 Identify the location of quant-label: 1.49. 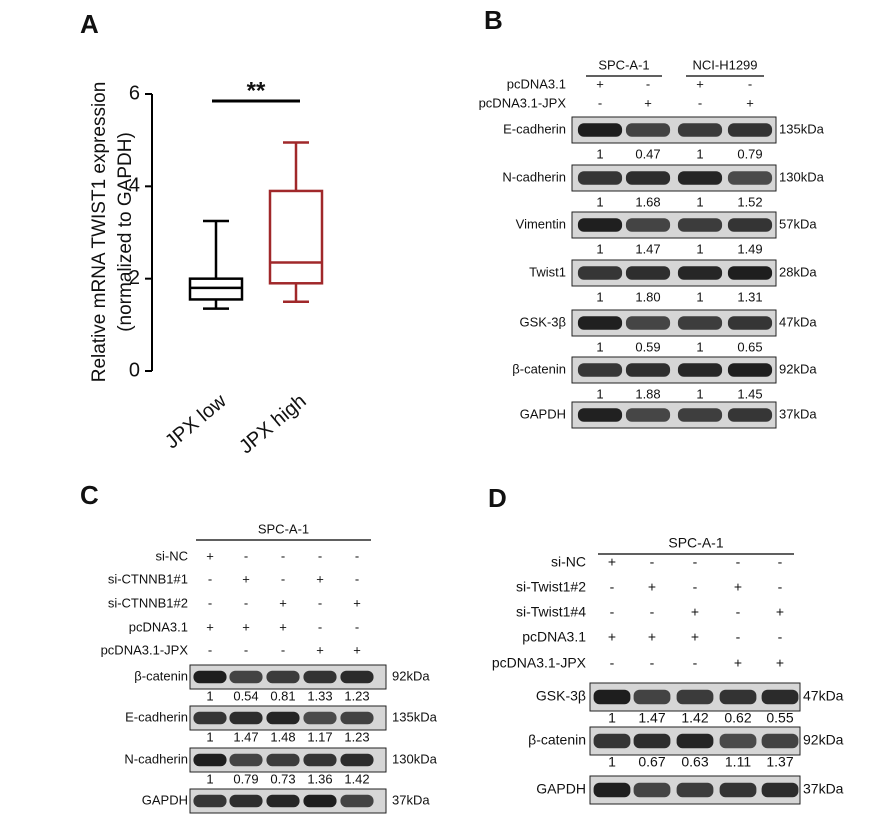
(749, 248).